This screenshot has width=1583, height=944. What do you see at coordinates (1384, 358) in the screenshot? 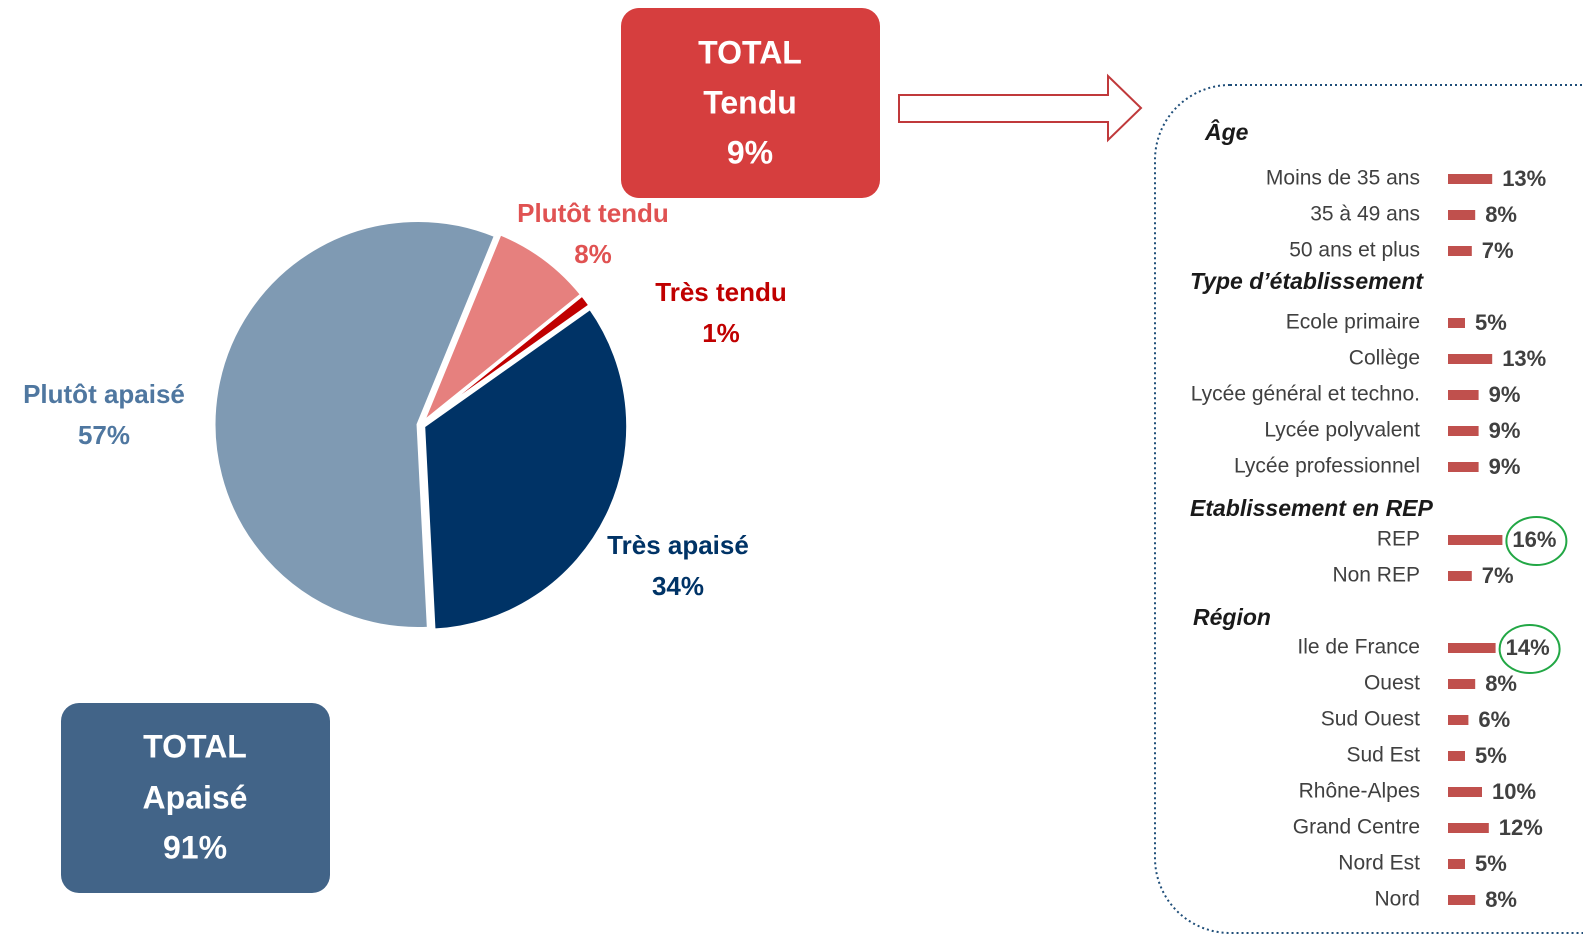
I see `bar-label: Collège` at bounding box center [1384, 358].